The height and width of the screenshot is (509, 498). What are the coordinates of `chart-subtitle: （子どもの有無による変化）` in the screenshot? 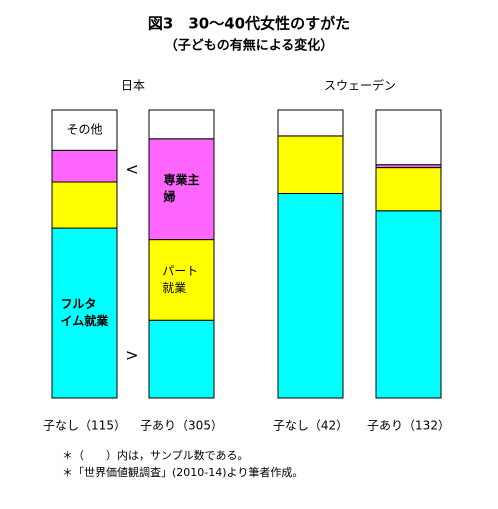 It's located at (249, 46).